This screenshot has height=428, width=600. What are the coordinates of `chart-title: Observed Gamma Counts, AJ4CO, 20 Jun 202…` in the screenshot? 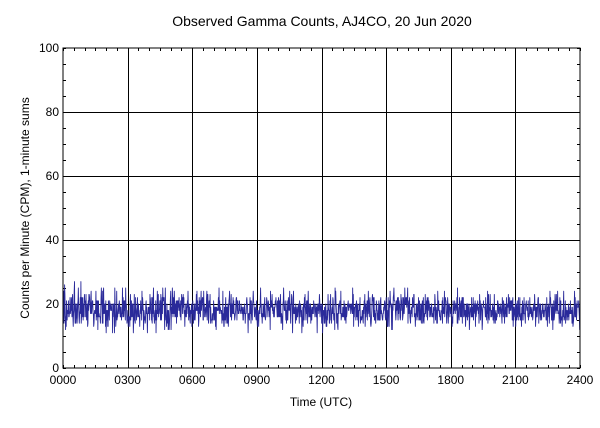 It's located at (322, 21).